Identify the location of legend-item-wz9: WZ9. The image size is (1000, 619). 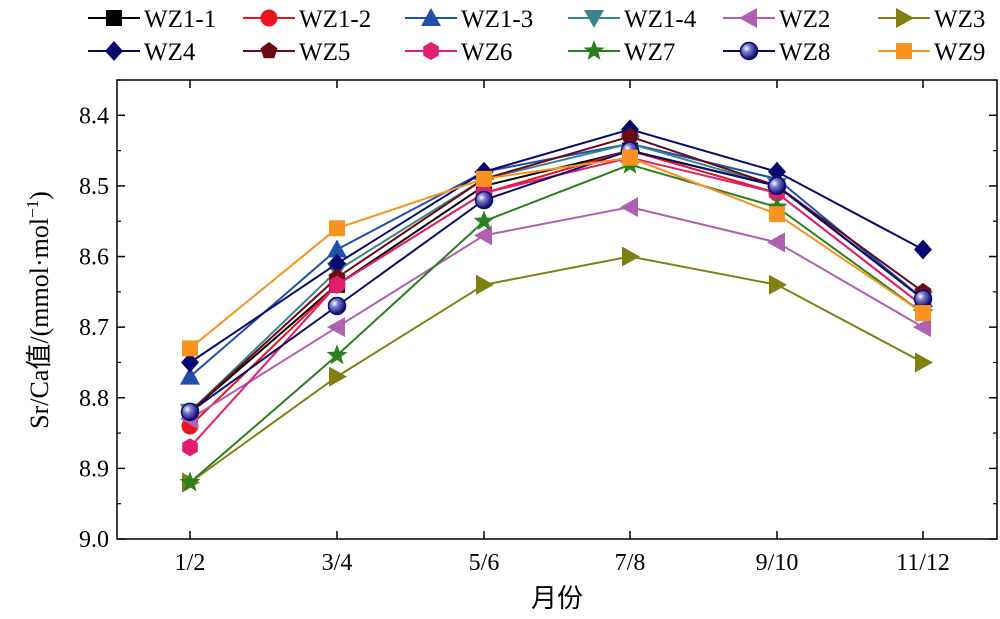
(931, 52).